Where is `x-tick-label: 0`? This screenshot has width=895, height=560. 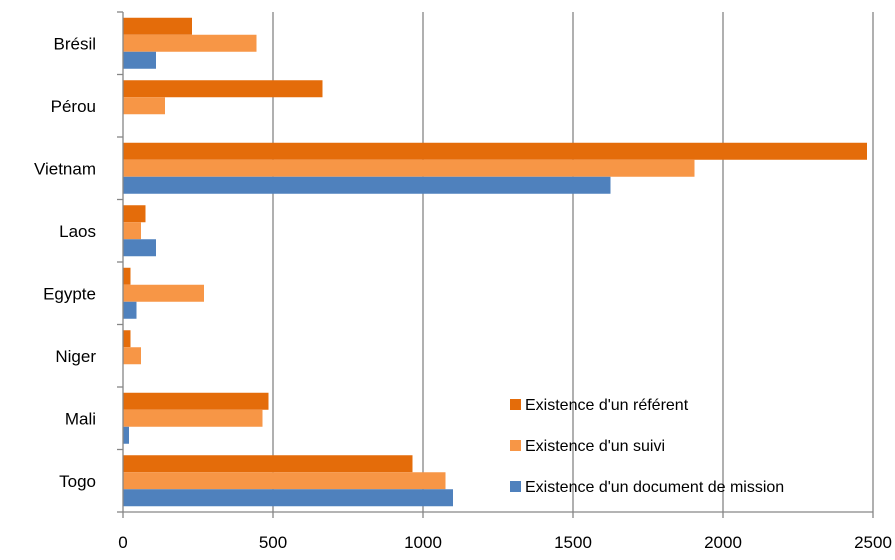
x-tick-label: 0 is located at coordinates (122, 542).